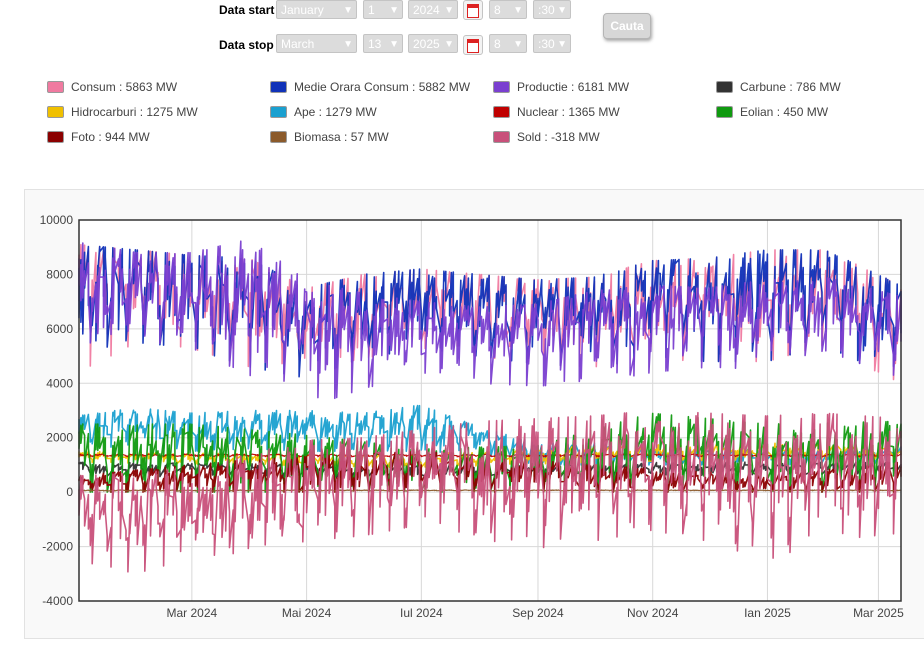  I want to click on y-tick-label: 4000, so click(59, 383).